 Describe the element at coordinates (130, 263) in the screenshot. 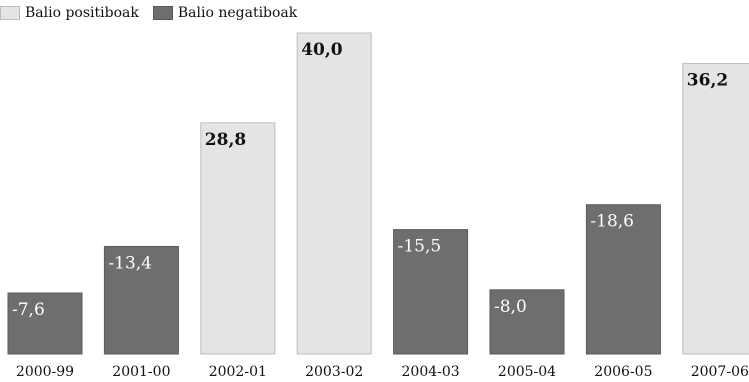

I see `value-label-2001-00: -13,4` at that location.